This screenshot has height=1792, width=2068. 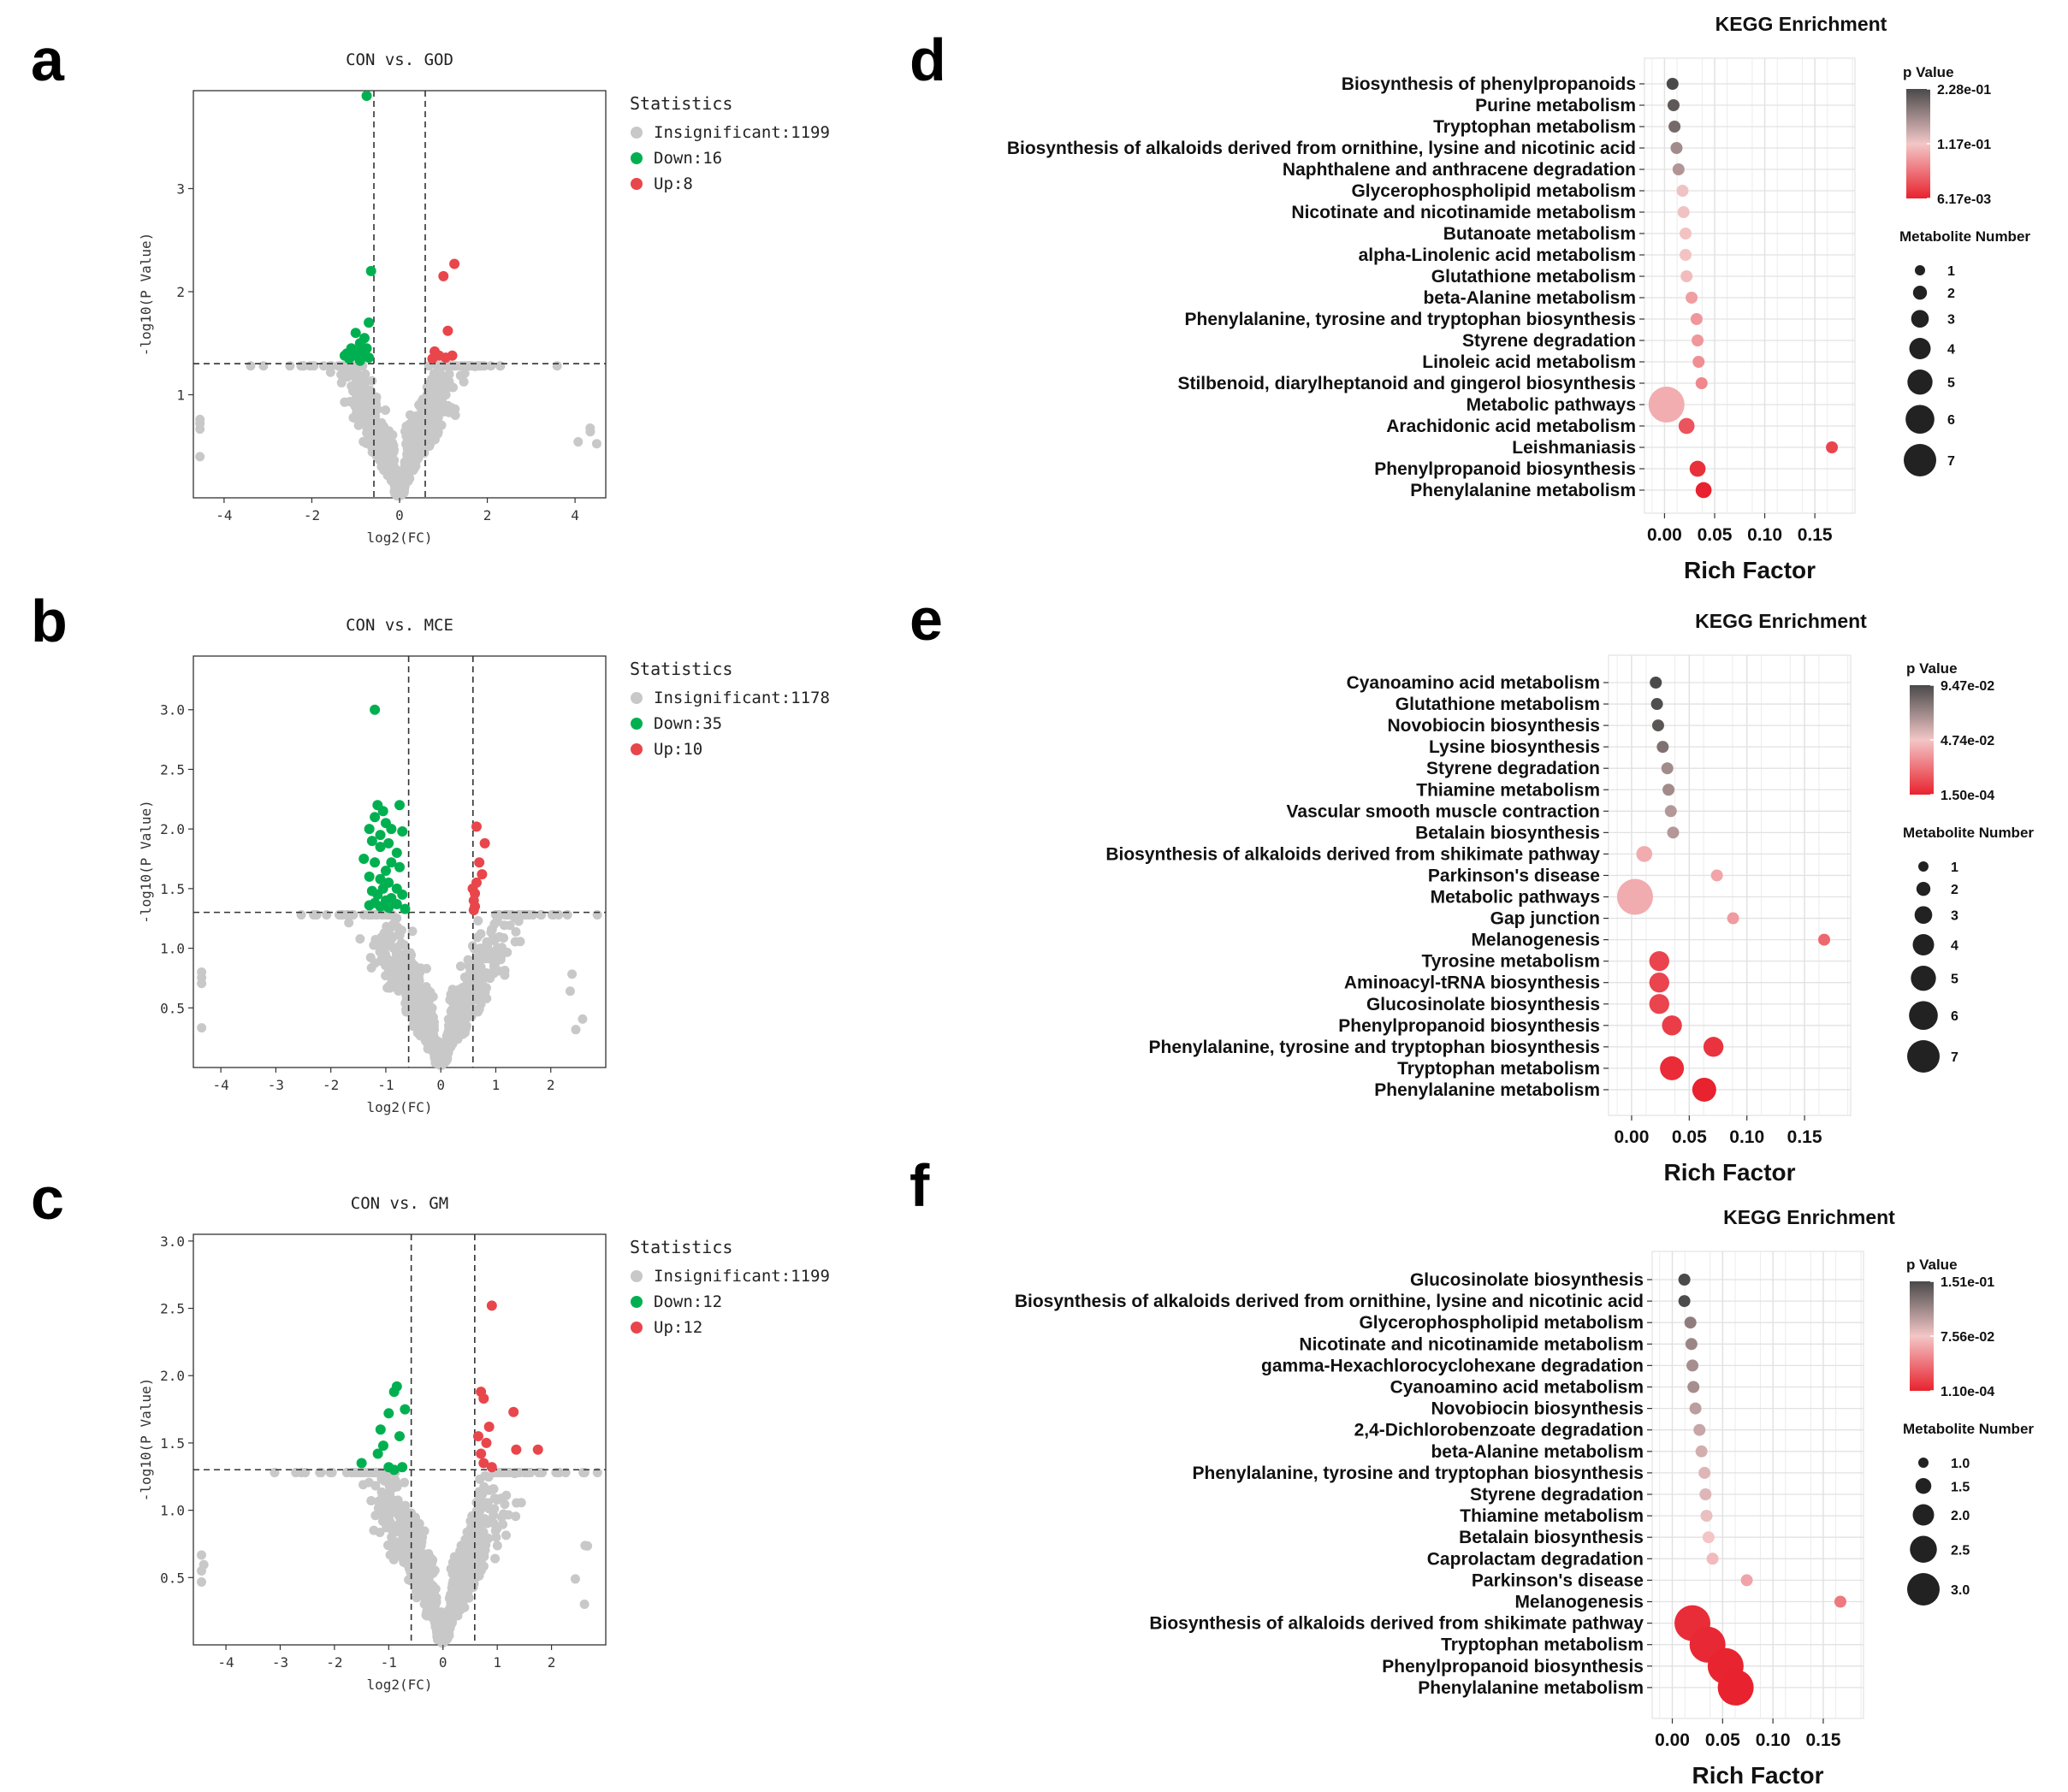 What do you see at coordinates (1967, 1337) in the screenshot?
I see `colorbar-label: 7.56e-02` at bounding box center [1967, 1337].